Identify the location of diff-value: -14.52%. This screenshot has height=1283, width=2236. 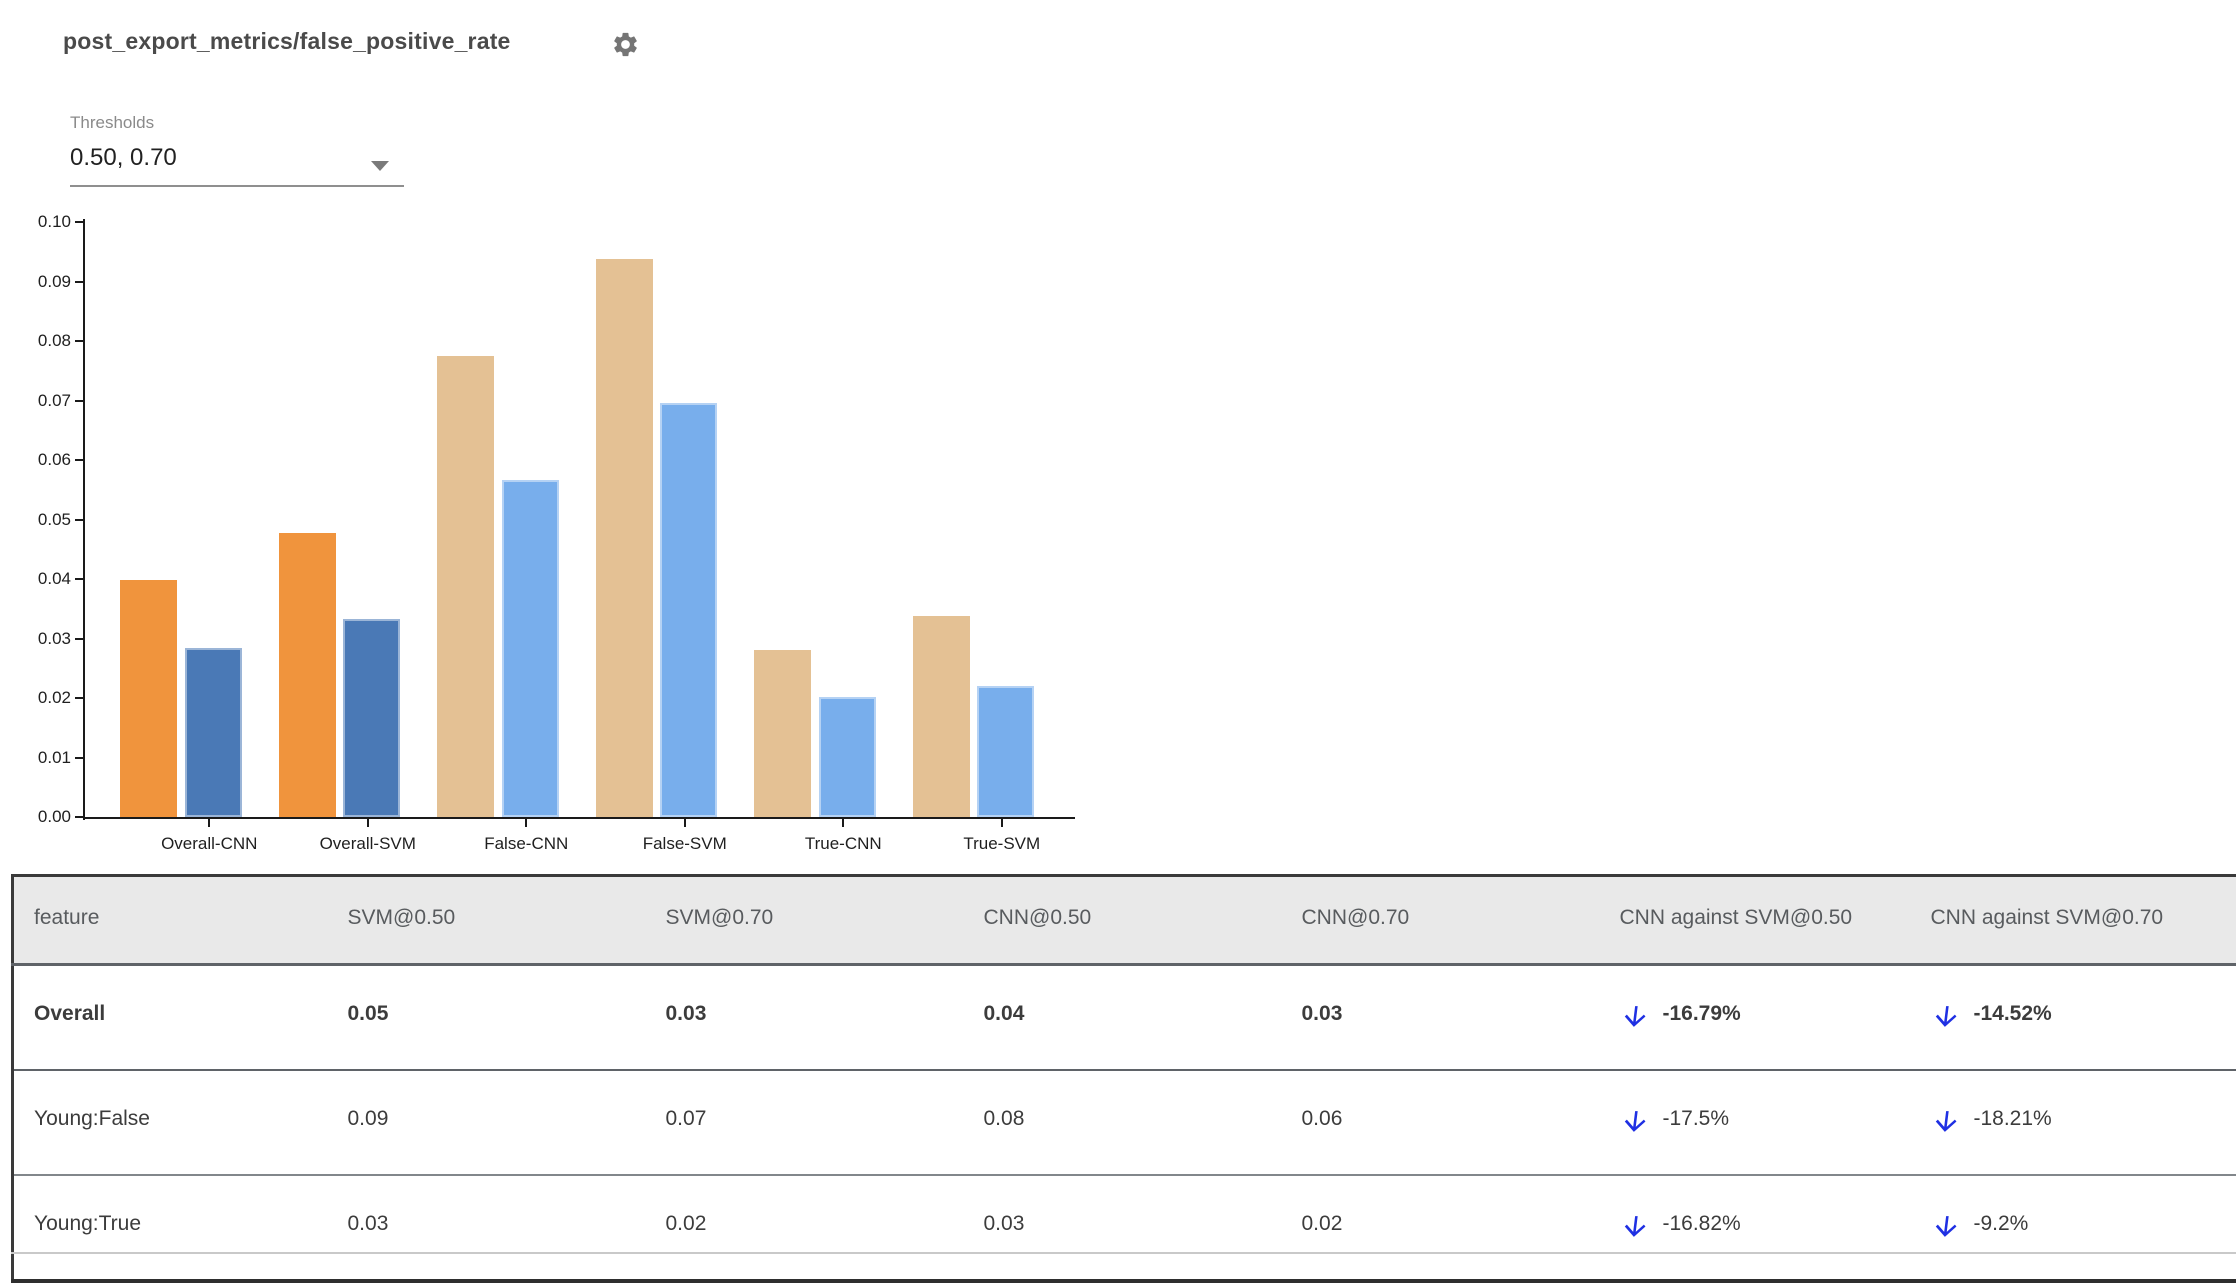
(2013, 1014).